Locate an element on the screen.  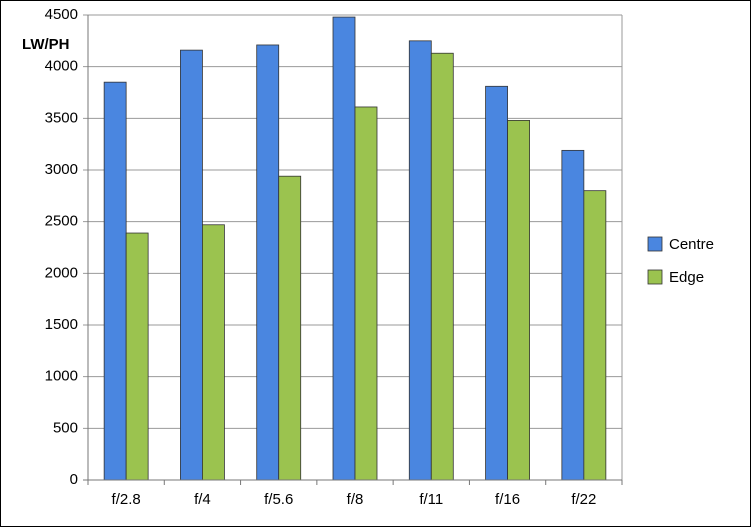
x-tick-label: f/5.6 is located at coordinates (278, 499).